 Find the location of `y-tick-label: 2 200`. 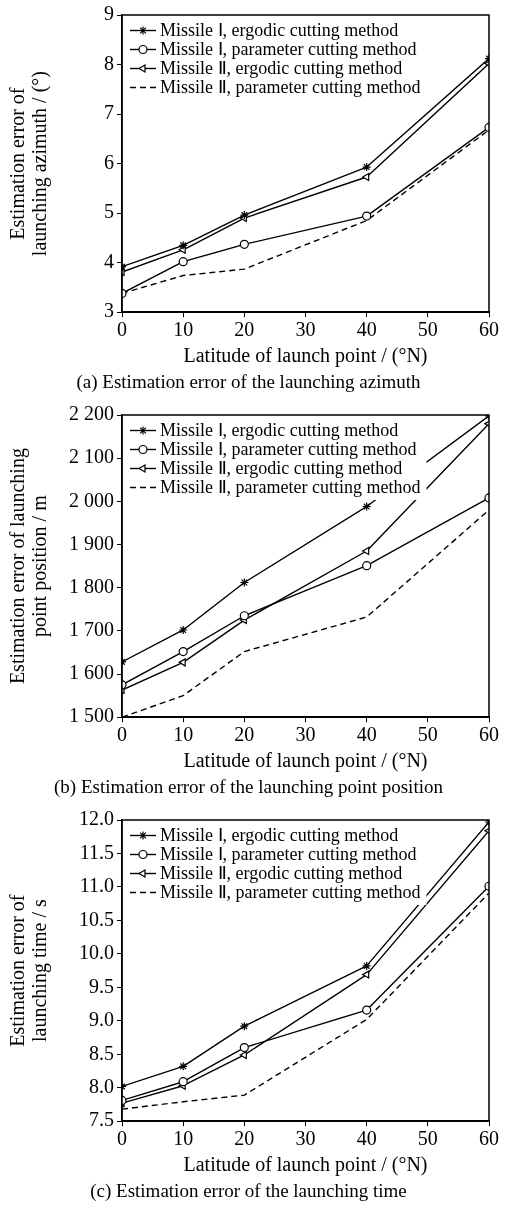

y-tick-label: 2 200 is located at coordinates (91, 413).